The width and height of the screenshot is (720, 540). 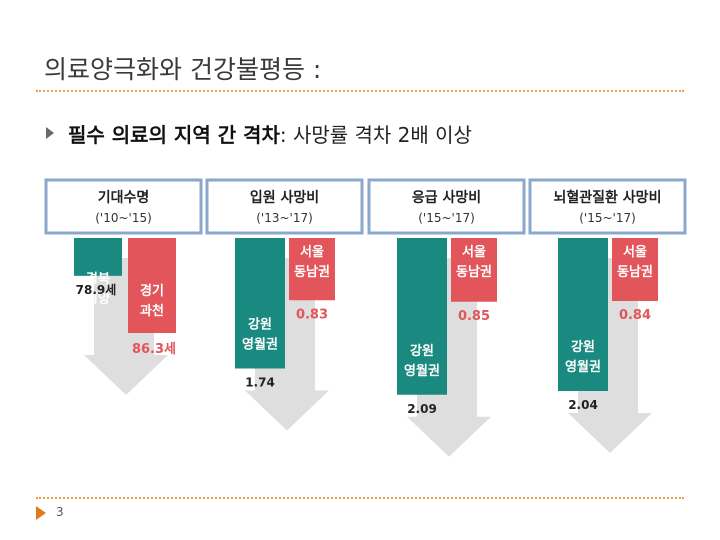 I want to click on panel-title: 입원 사망비, so click(x=284, y=197).